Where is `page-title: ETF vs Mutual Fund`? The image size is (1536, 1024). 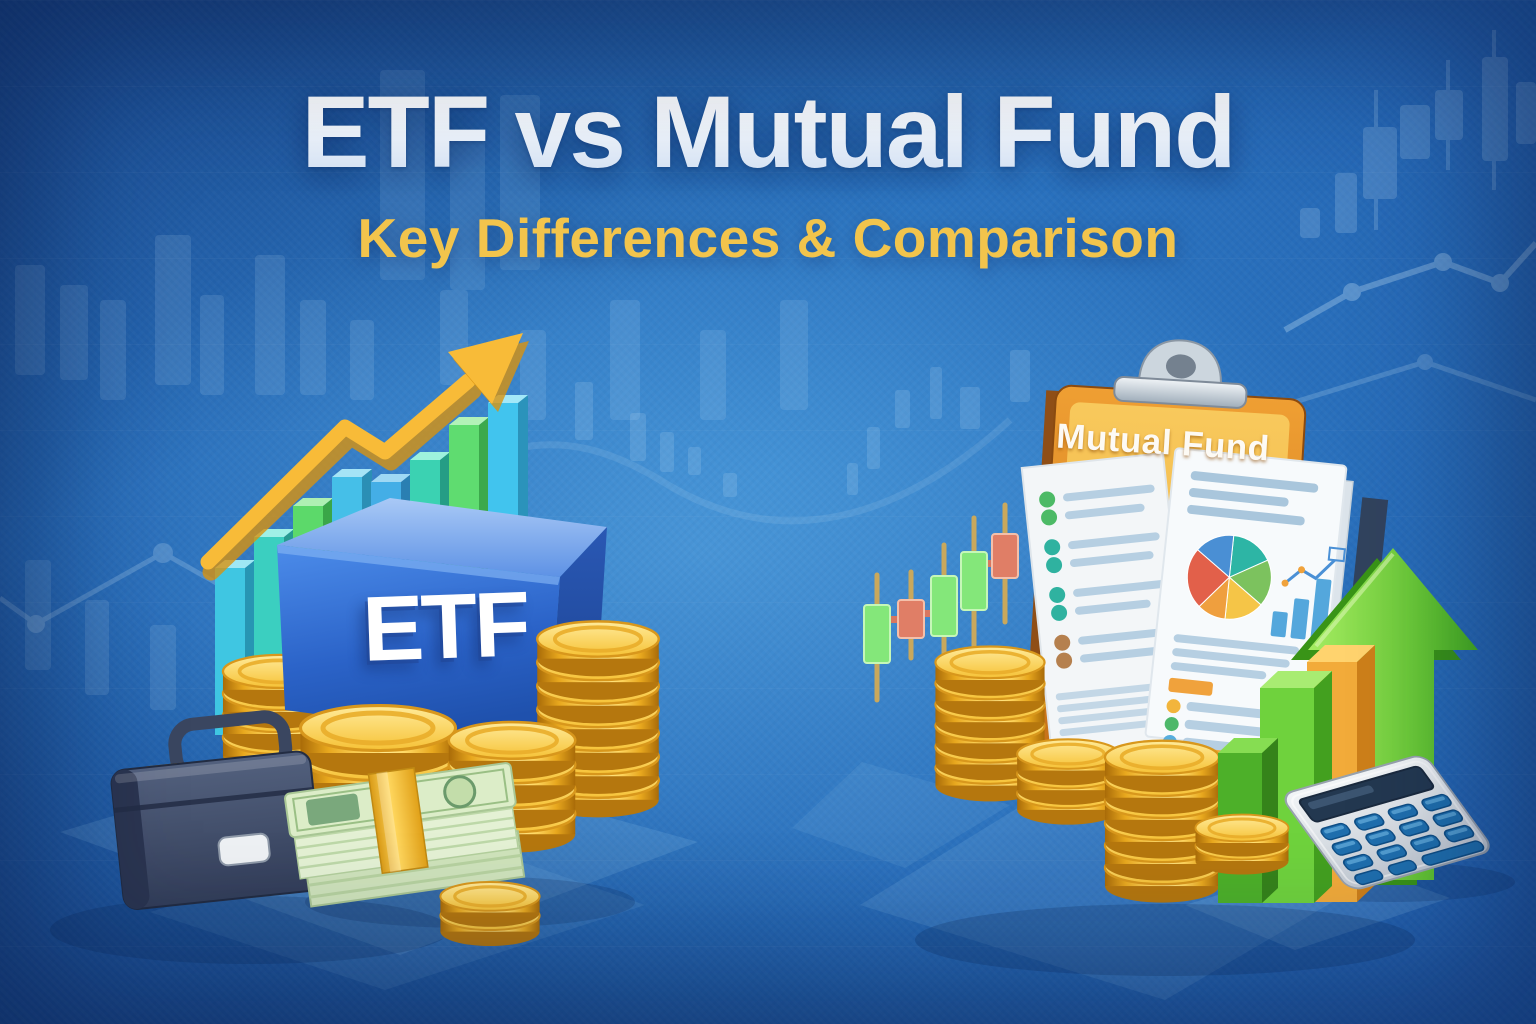
page-title: ETF vs Mutual Fund is located at coordinates (768, 132).